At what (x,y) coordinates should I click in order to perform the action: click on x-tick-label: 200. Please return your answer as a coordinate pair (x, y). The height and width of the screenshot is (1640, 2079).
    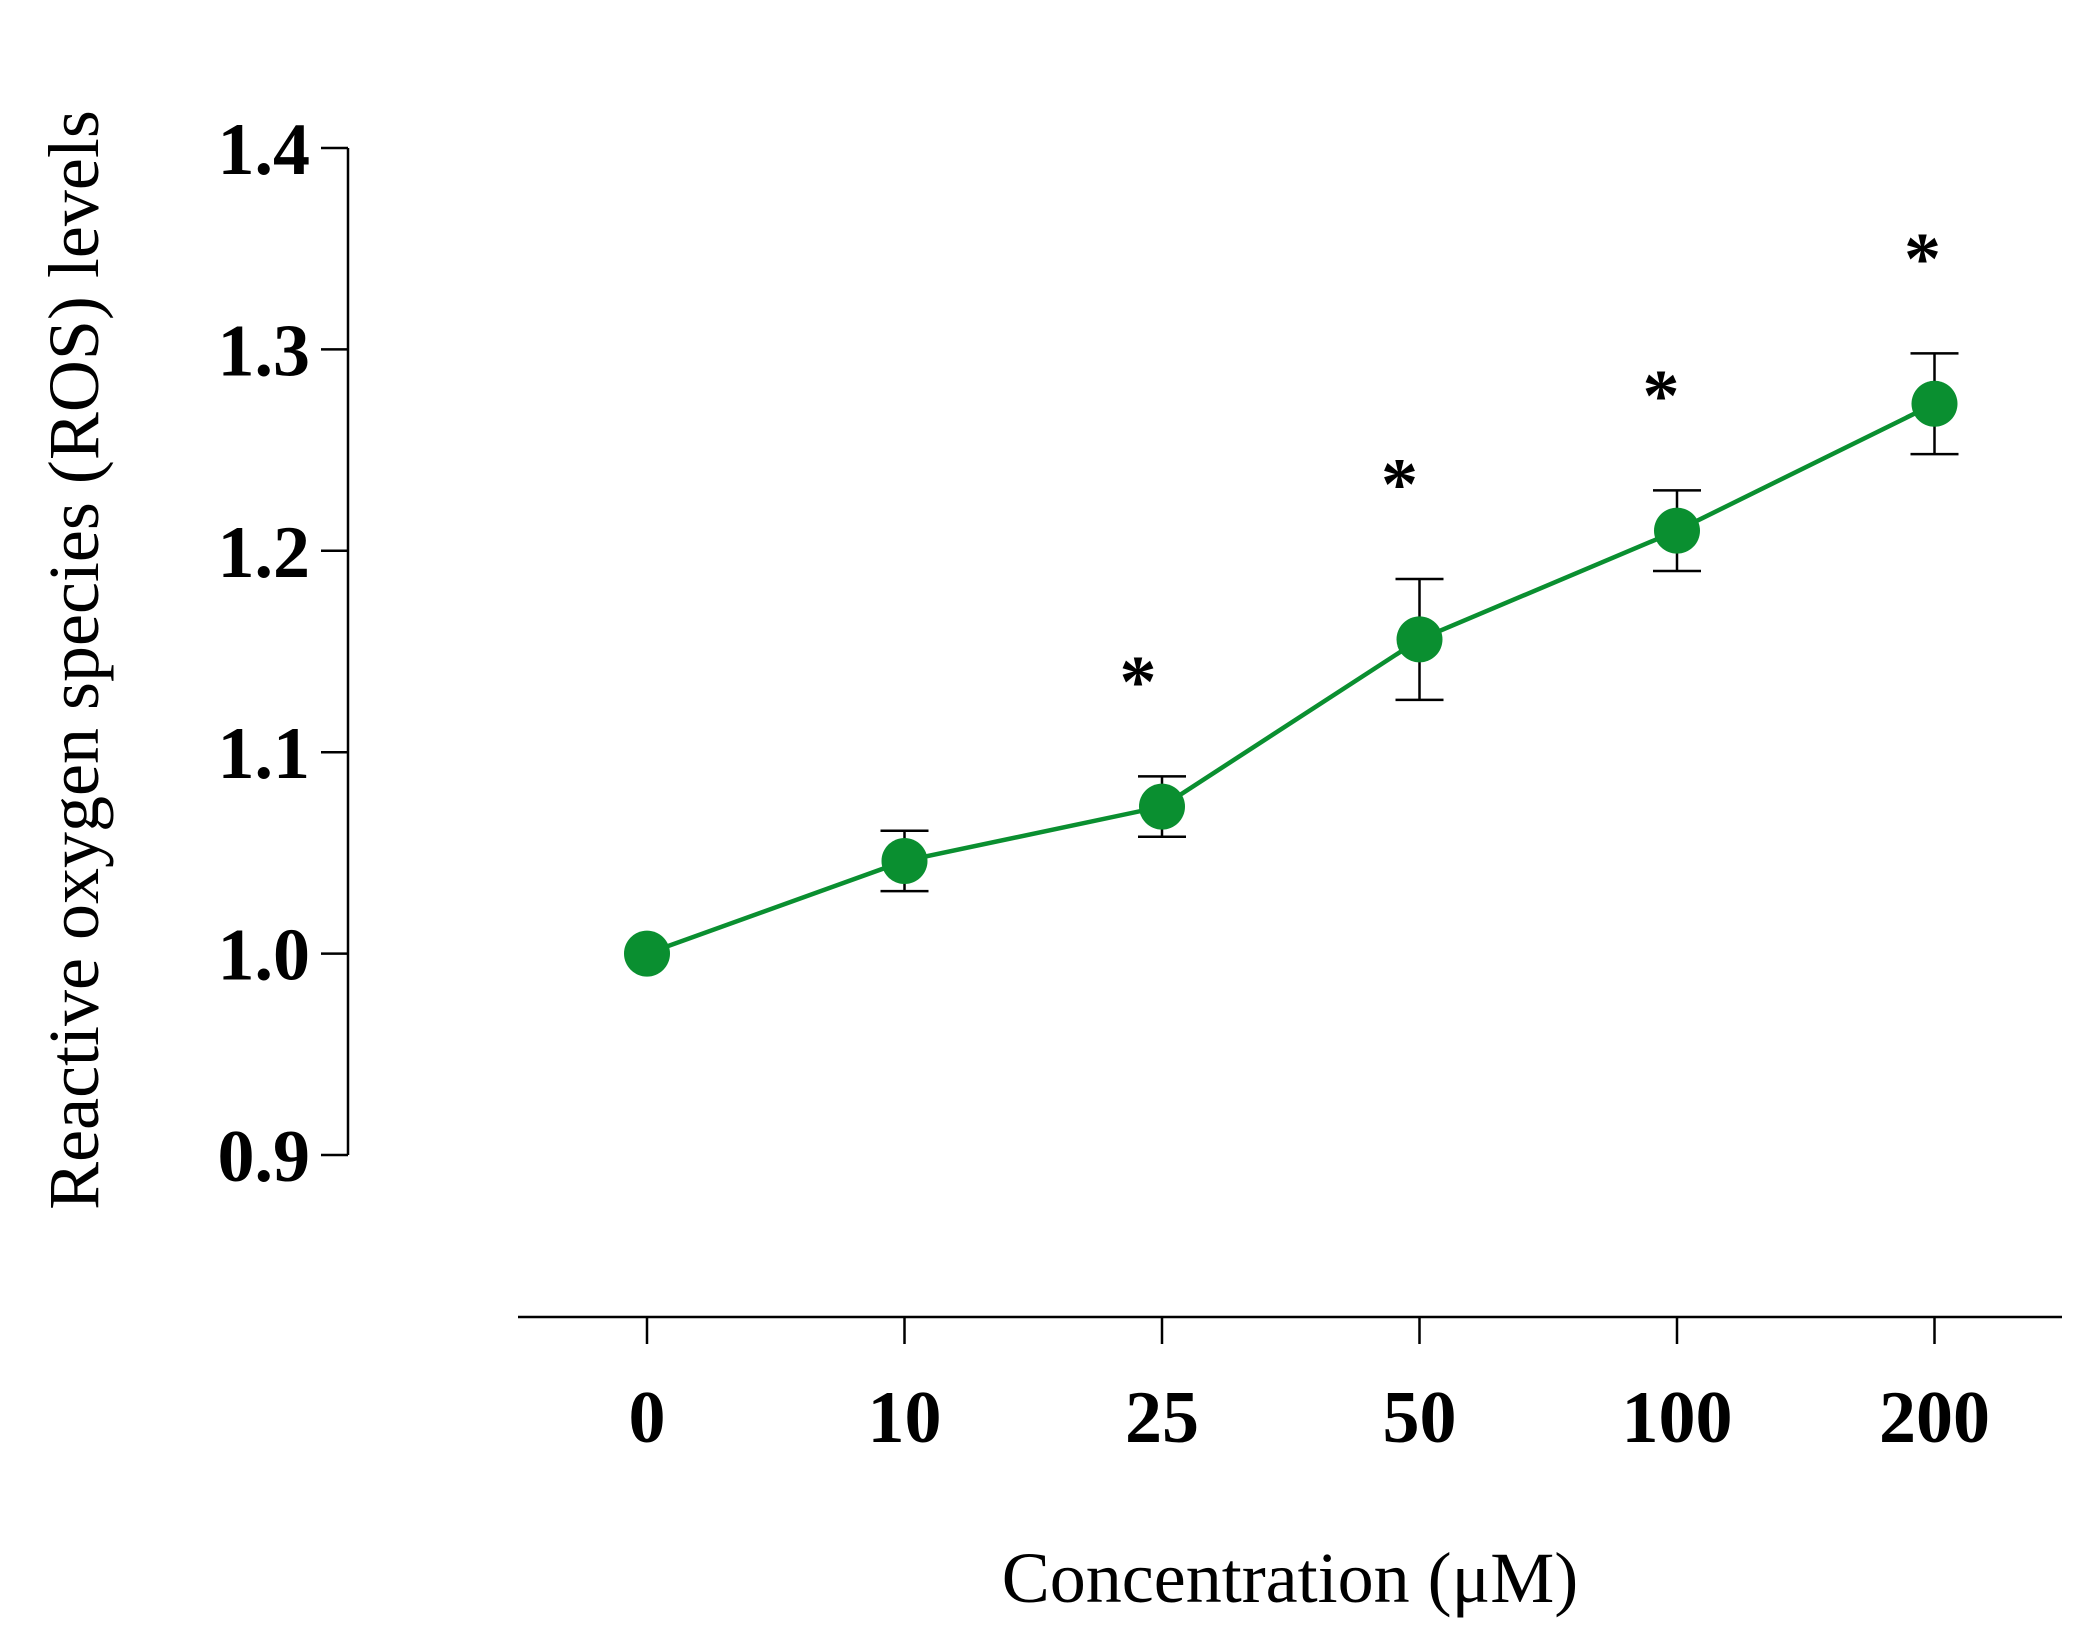
    Looking at the image, I should click on (1934, 1418).